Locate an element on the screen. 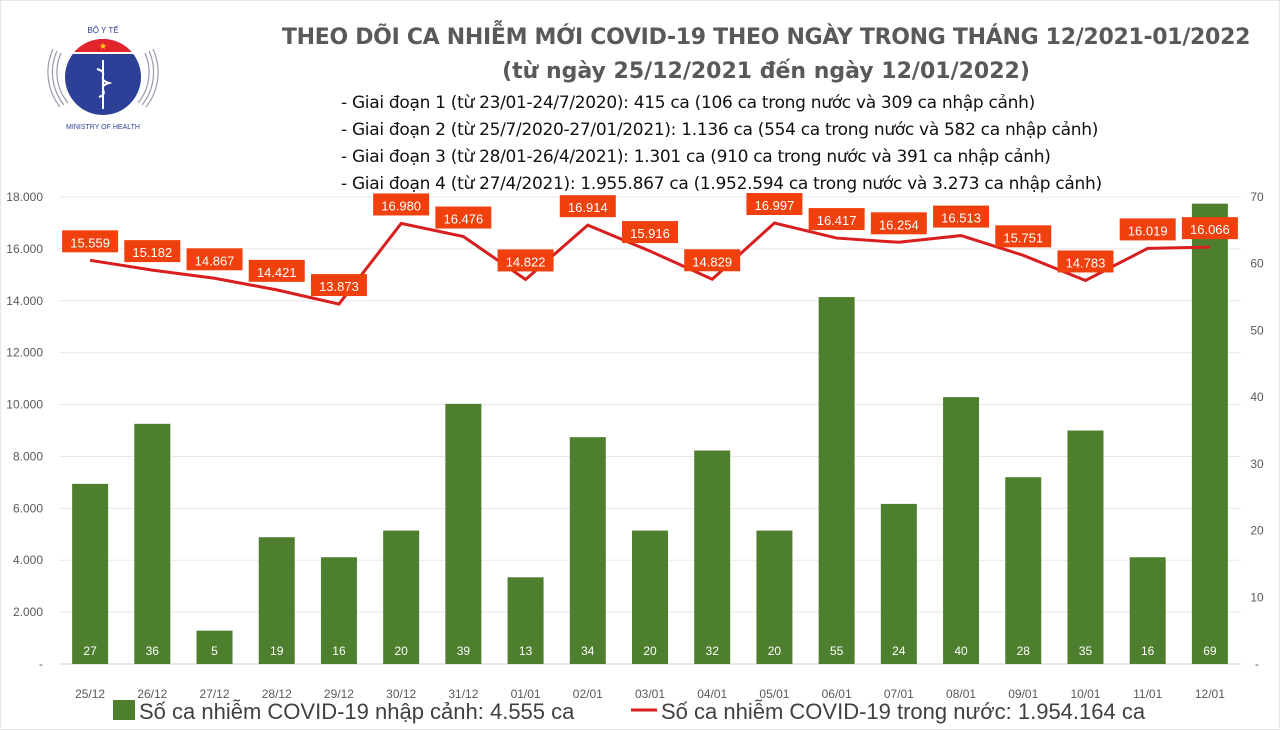 Image resolution: width=1280 pixels, height=731 pixels. line-label: 15.559 is located at coordinates (90, 242).